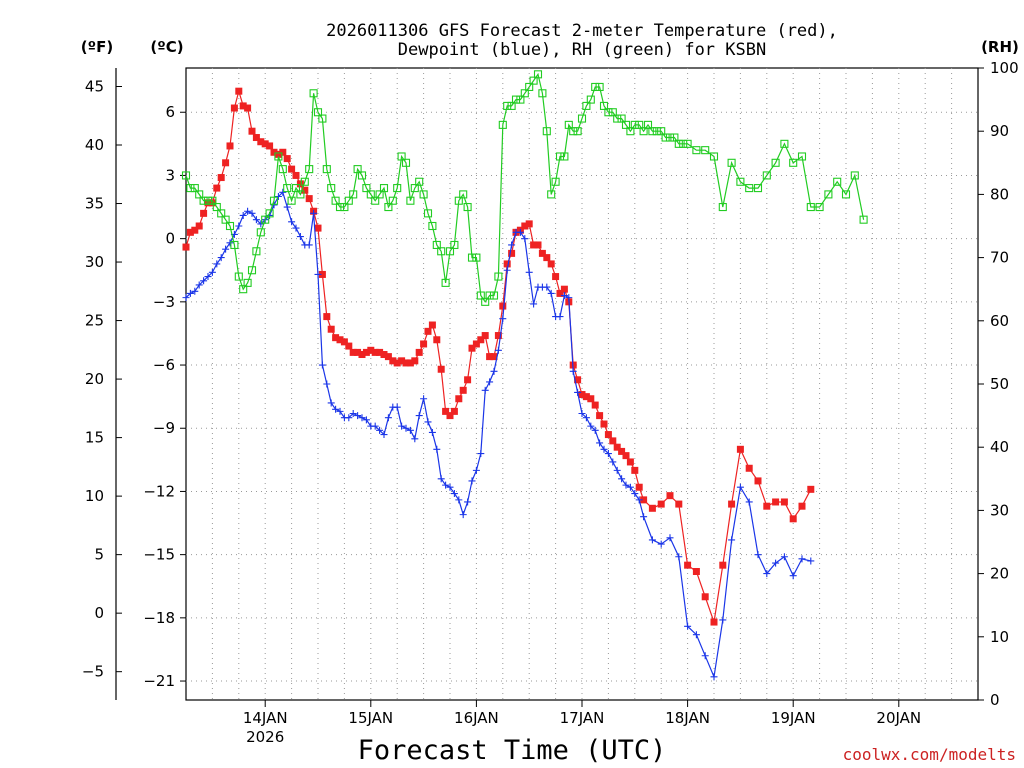 The height and width of the screenshot is (768, 1024). I want to click on fahrenheit-tick-label: 25, so click(94, 321).